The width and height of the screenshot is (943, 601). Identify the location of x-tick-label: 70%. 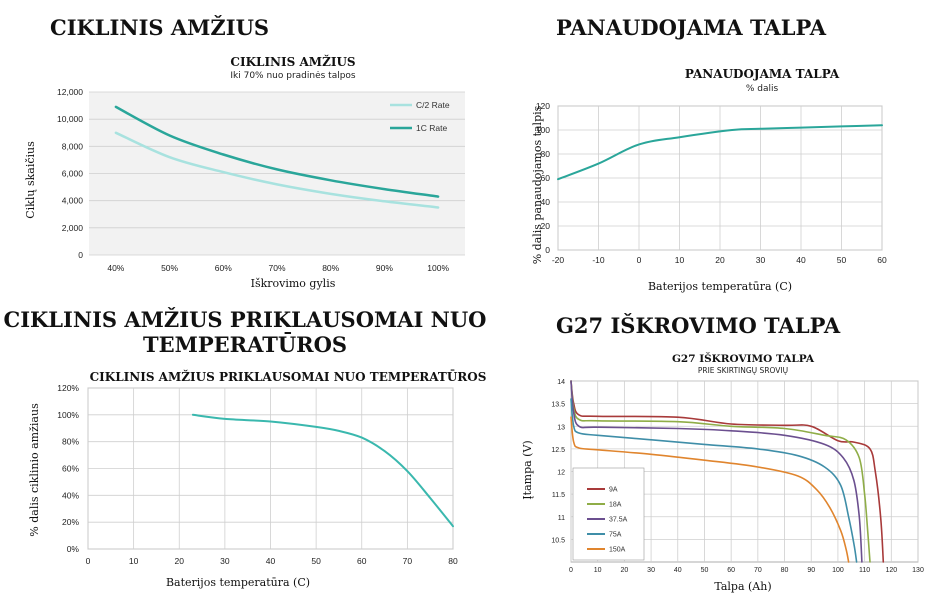
(276, 268).